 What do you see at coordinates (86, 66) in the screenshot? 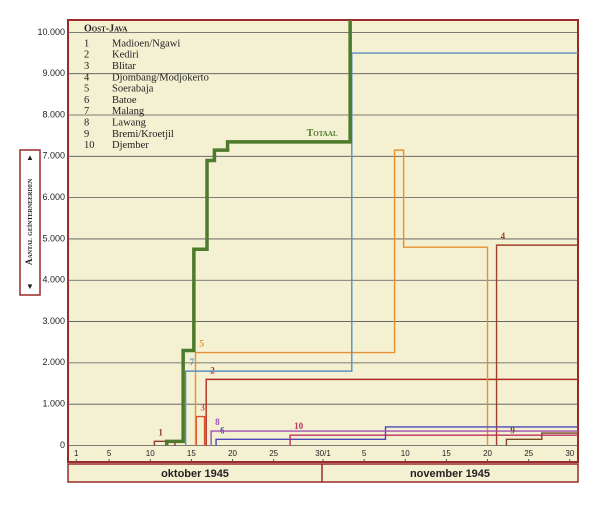
I see `legend-number: 3` at bounding box center [86, 66].